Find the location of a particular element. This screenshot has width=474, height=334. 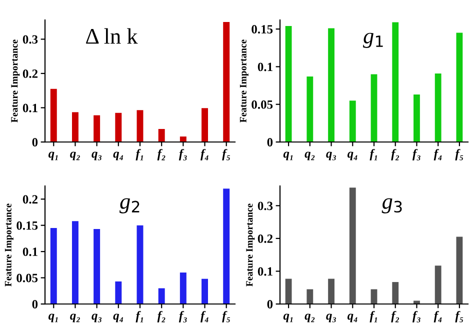

chart-title: g$_{3}$ is located at coordinates (392, 206).